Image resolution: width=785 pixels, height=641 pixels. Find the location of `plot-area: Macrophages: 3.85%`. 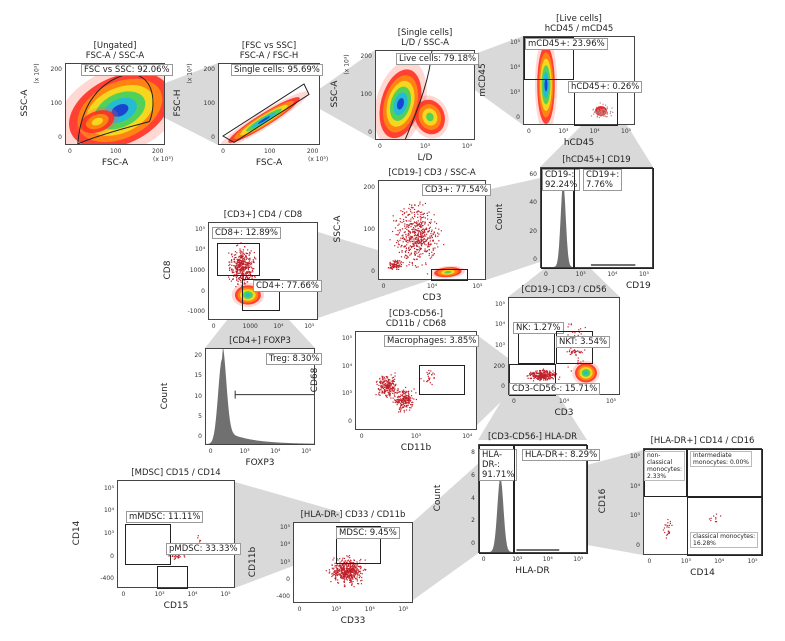

plot-area: Macrophages: 3.85% is located at coordinates (417, 380).